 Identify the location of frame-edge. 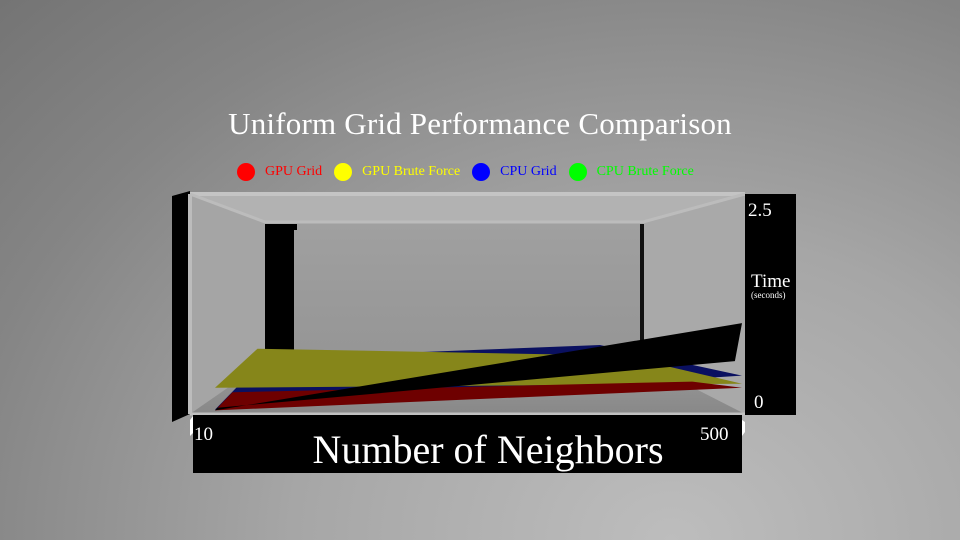
(467, 208).